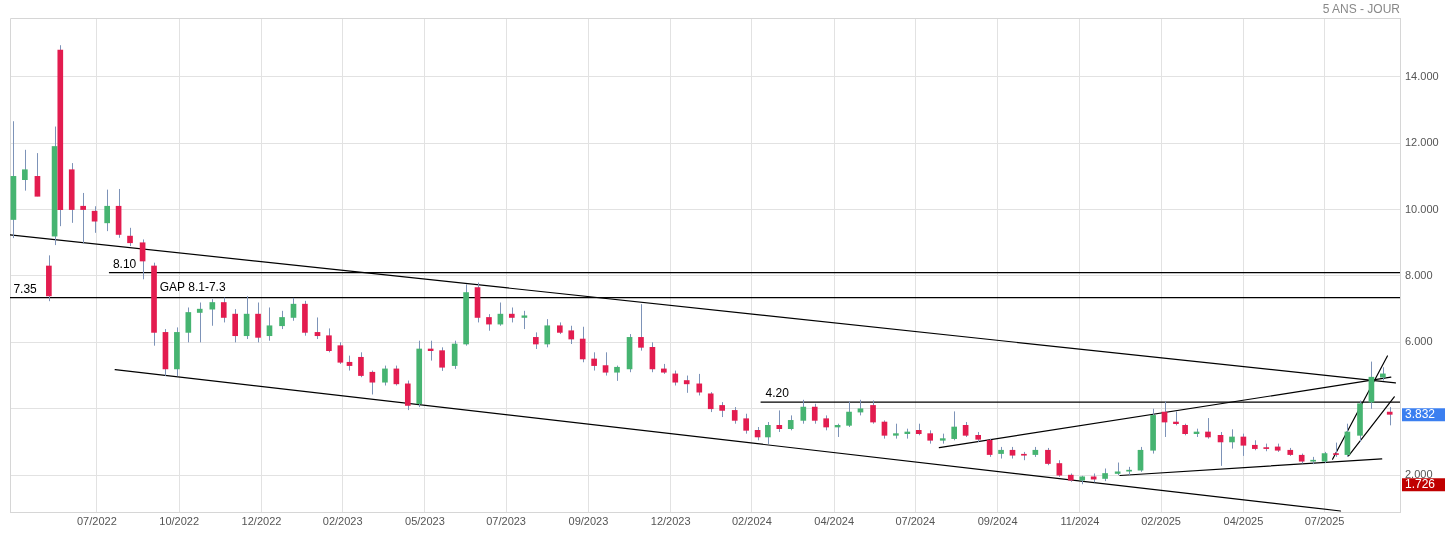  I want to click on y-tick-label: 14.000, so click(1422, 75).